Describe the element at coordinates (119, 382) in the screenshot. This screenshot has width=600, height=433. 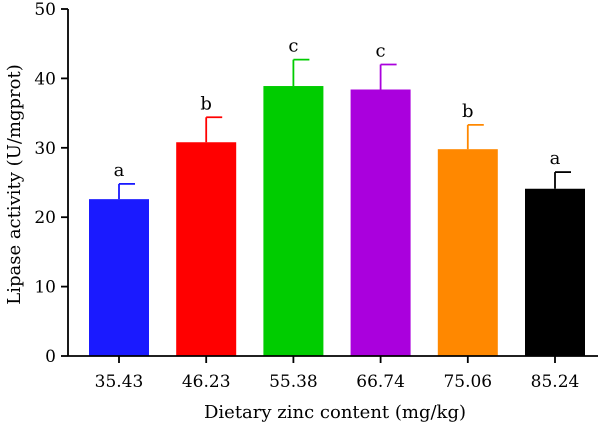
I see `x-tick-label: 35.43` at that location.